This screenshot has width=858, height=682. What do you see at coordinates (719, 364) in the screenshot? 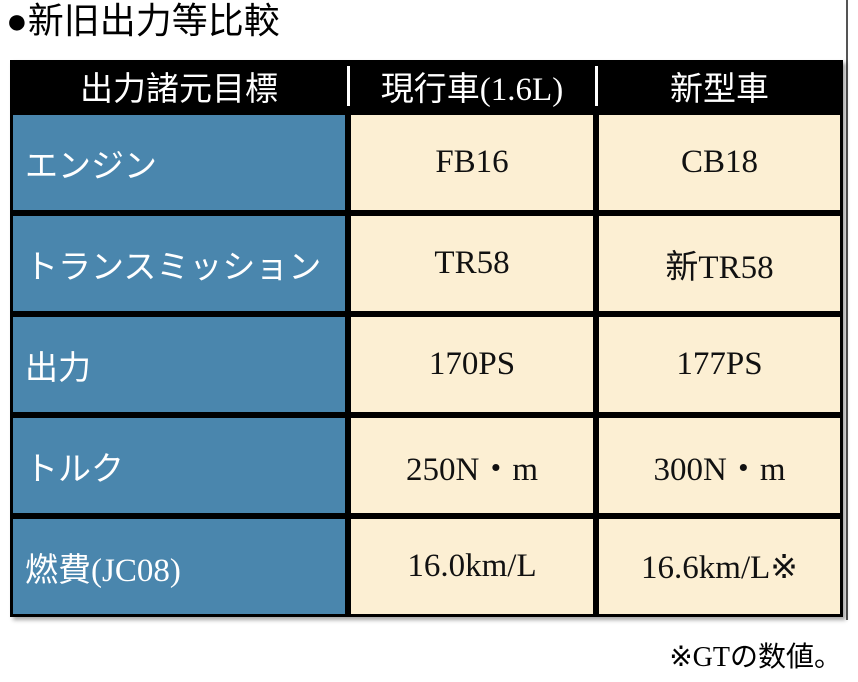
I see `cell-value: 177PS` at bounding box center [719, 364].